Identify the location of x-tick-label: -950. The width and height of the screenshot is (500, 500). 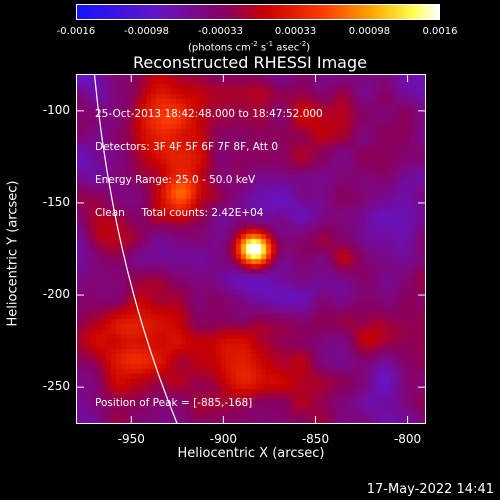
(131, 439).